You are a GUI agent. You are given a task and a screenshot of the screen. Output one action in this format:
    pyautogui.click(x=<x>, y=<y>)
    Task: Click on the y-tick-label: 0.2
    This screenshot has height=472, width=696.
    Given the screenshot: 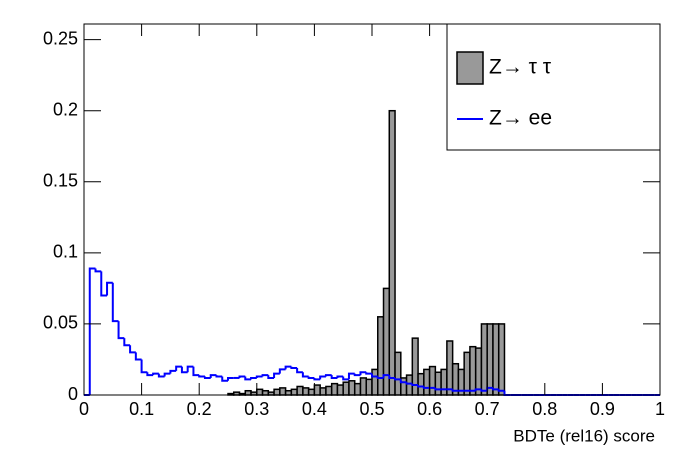 What is the action you would take?
    pyautogui.click(x=65, y=109)
    